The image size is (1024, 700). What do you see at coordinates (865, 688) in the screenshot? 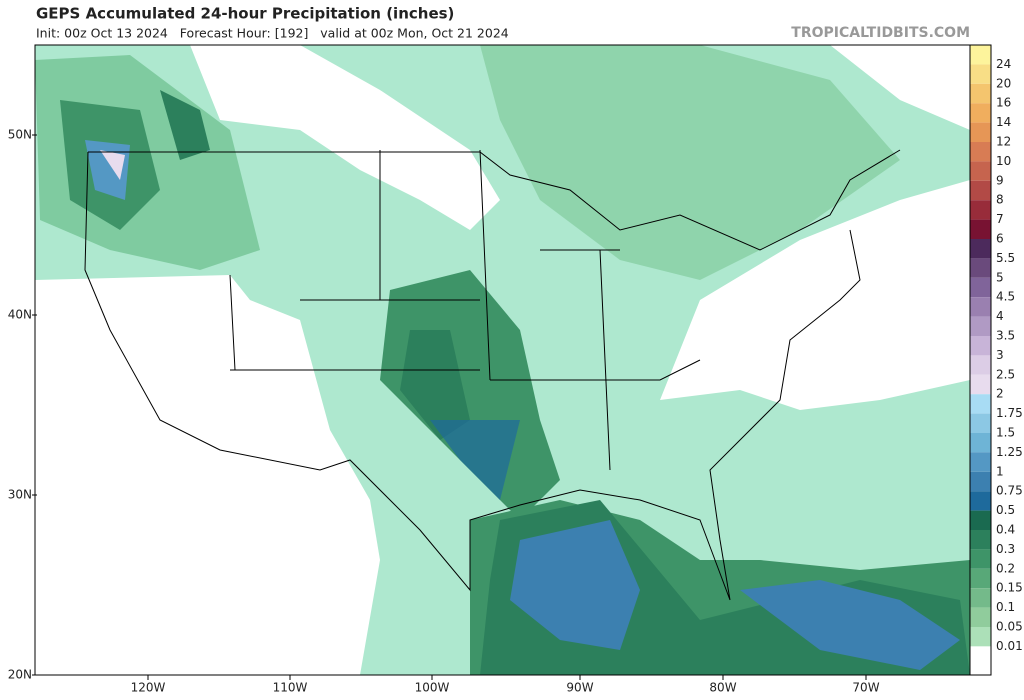
I see `lon-label: 70W` at bounding box center [865, 688].